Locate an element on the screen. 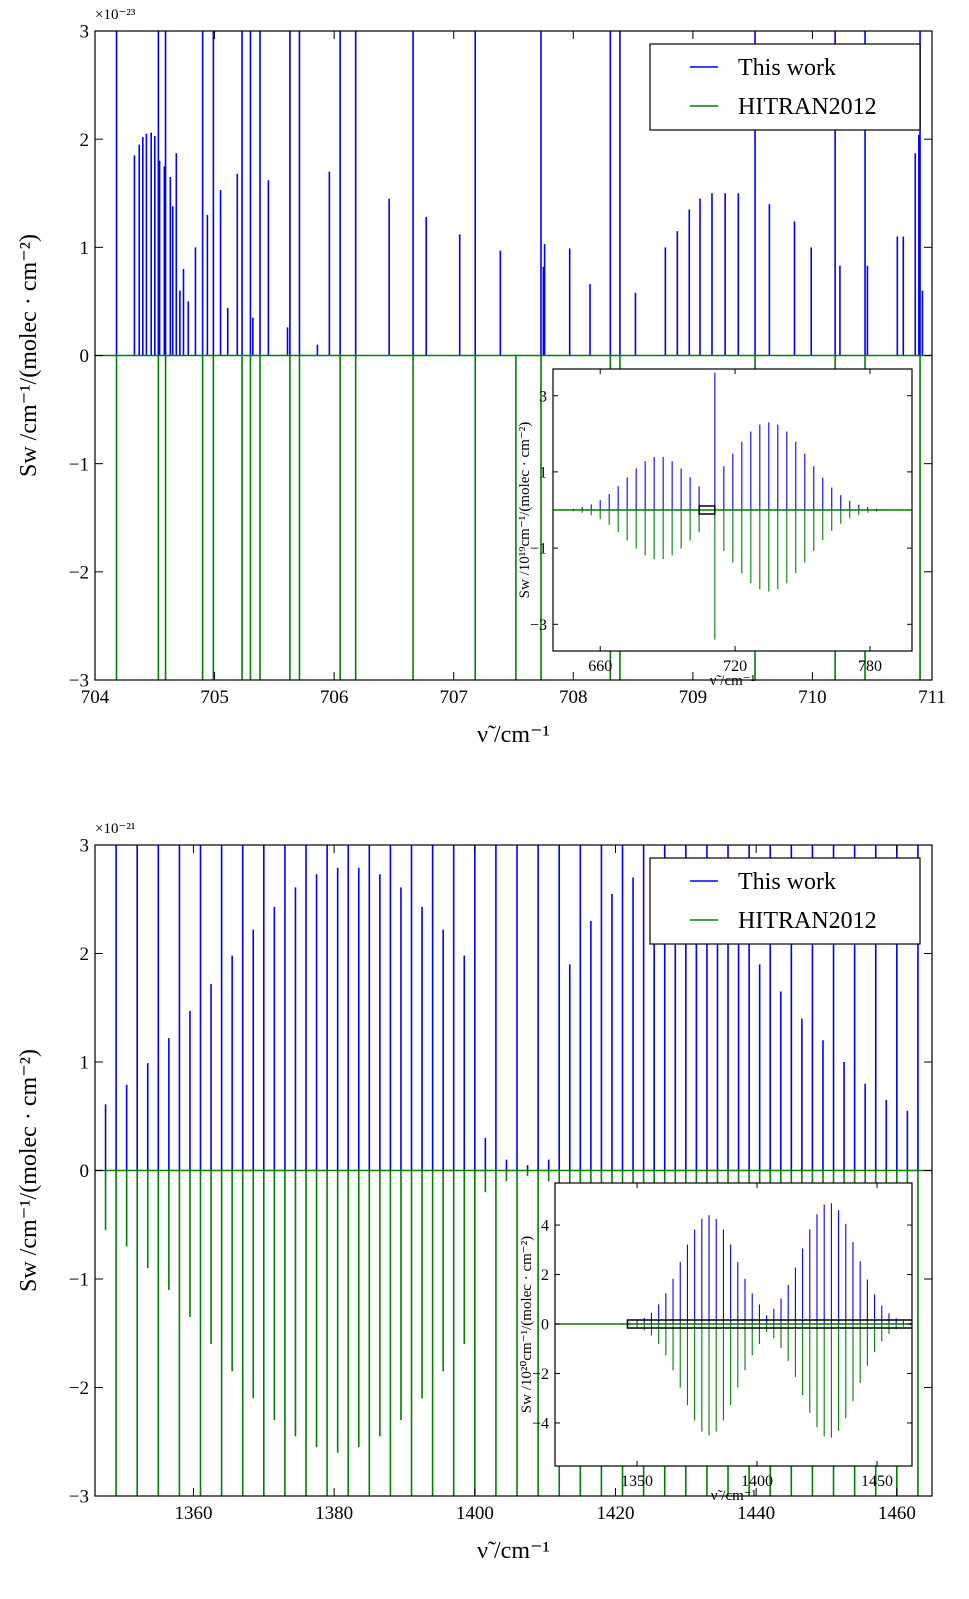  x-tick-label: 710 is located at coordinates (812, 697).